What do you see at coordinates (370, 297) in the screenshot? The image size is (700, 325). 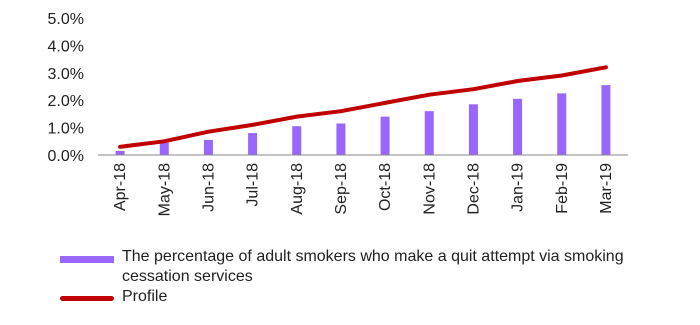 I see `legend-item-line: Profile` at bounding box center [370, 297].